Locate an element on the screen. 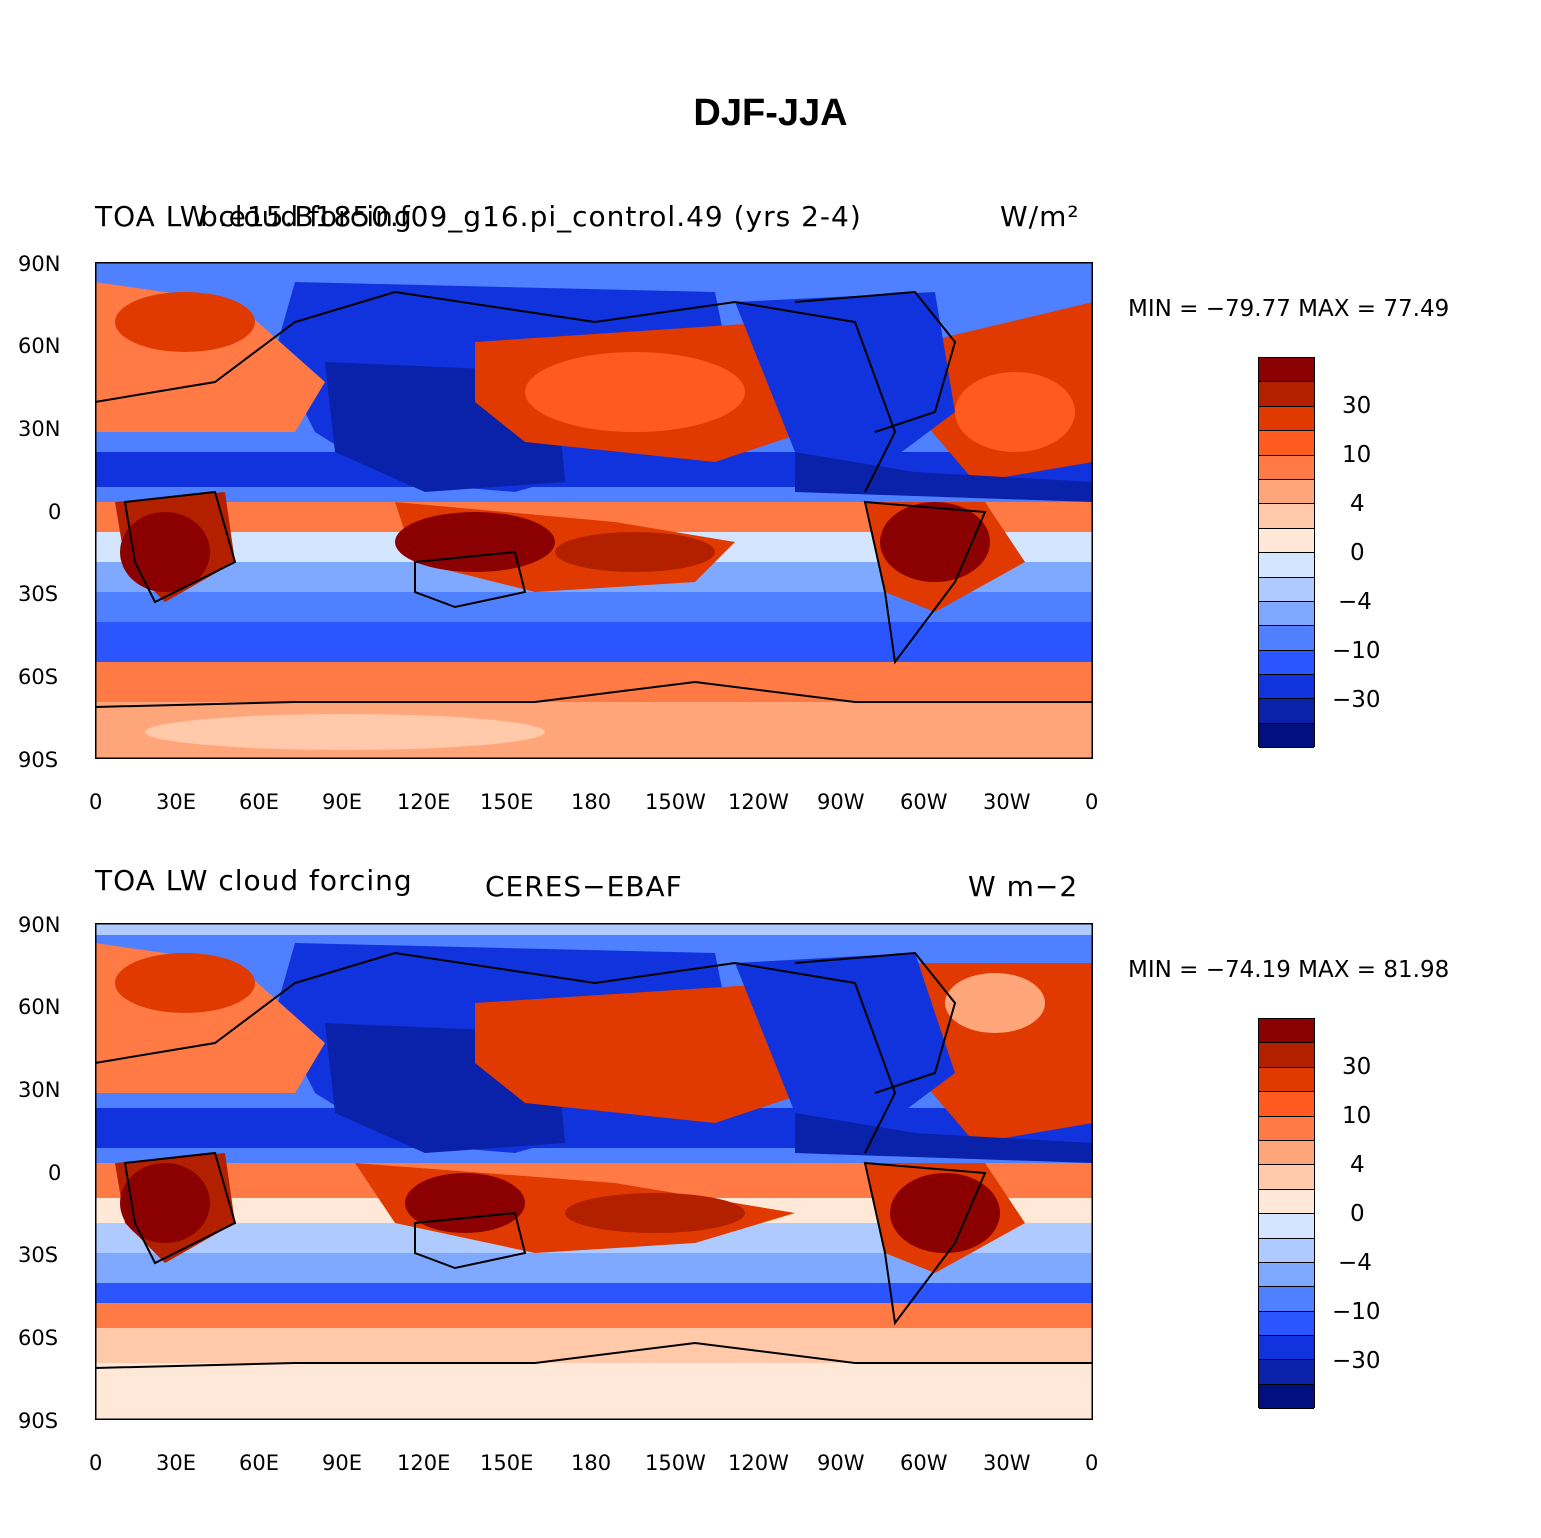  figure-title: DJF-JJA is located at coordinates (770, 113).